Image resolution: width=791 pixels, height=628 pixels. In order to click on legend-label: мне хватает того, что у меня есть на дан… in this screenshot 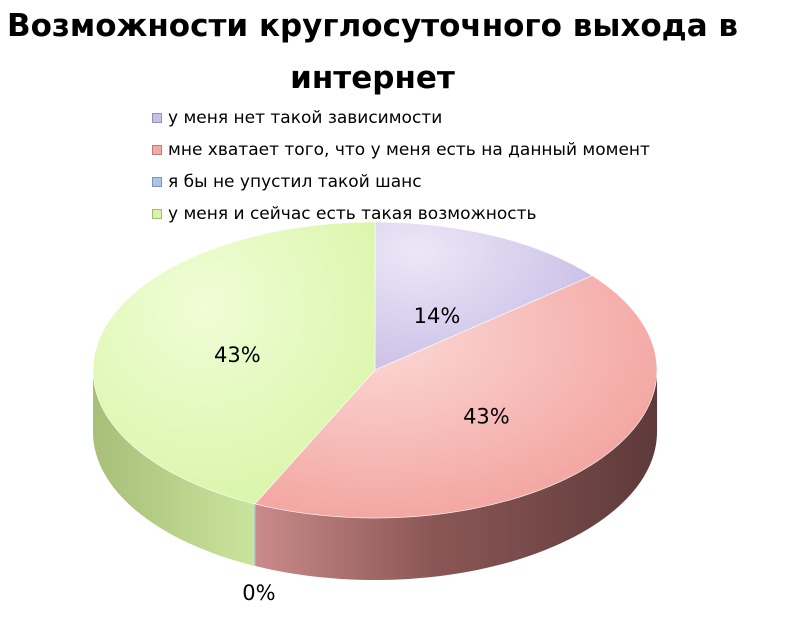, I will do `click(409, 150)`.